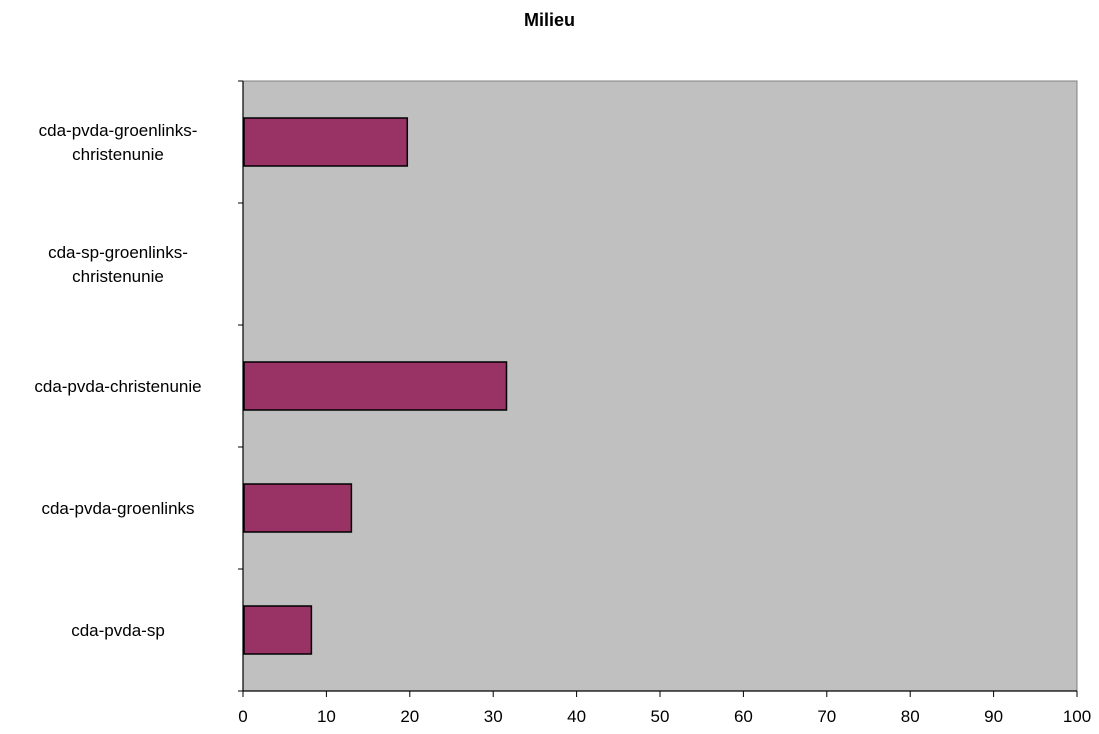 This screenshot has width=1099, height=734. I want to click on category-label: cda-pvda-groenlinks, so click(117, 508).